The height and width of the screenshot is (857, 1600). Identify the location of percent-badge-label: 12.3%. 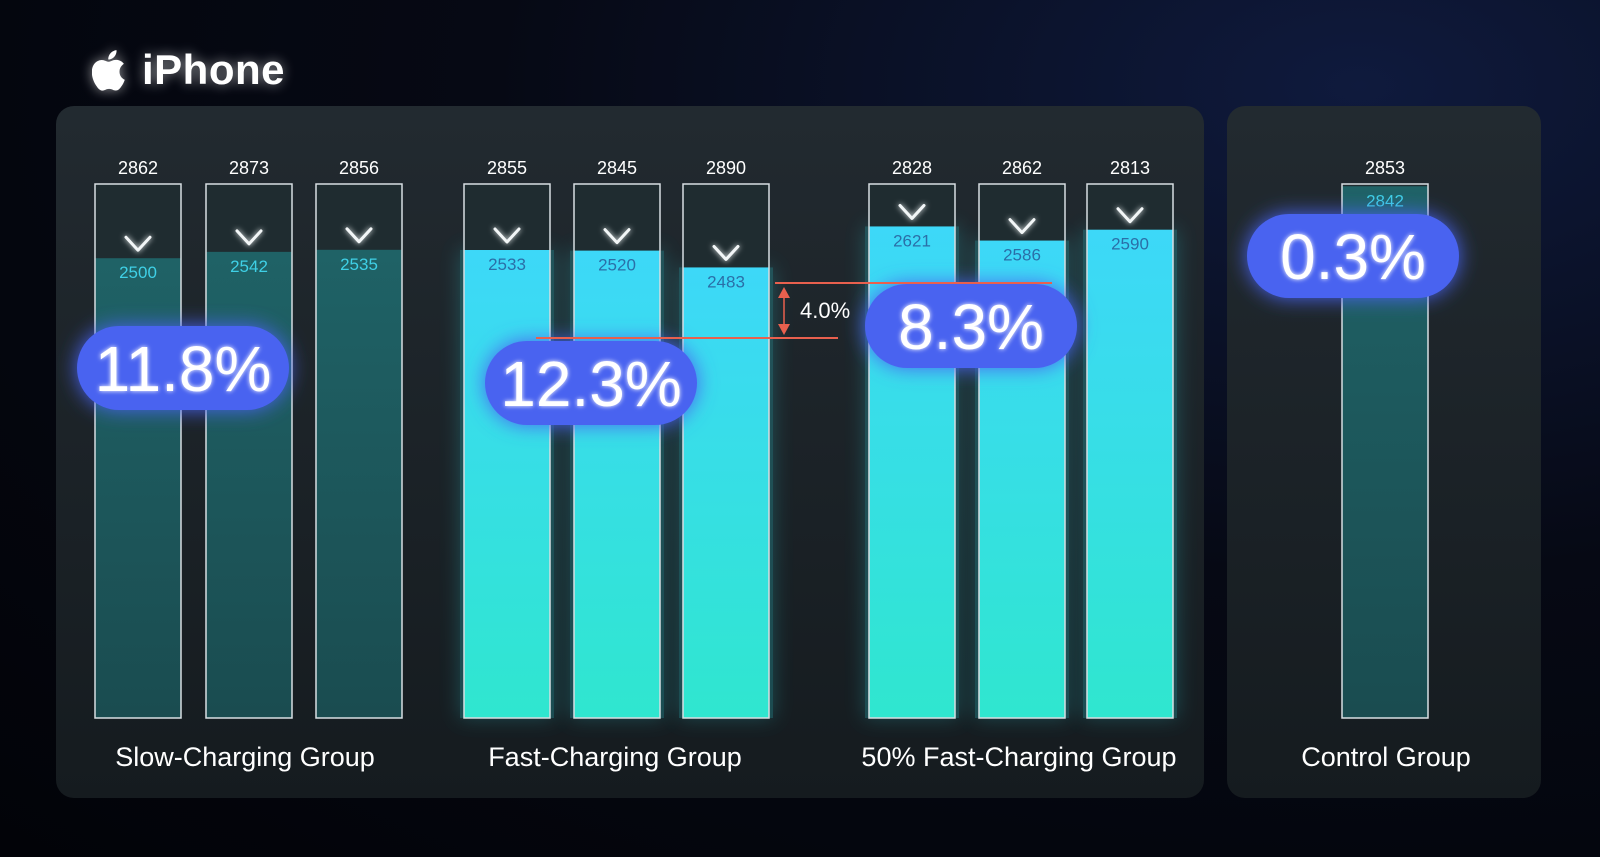
(590, 384).